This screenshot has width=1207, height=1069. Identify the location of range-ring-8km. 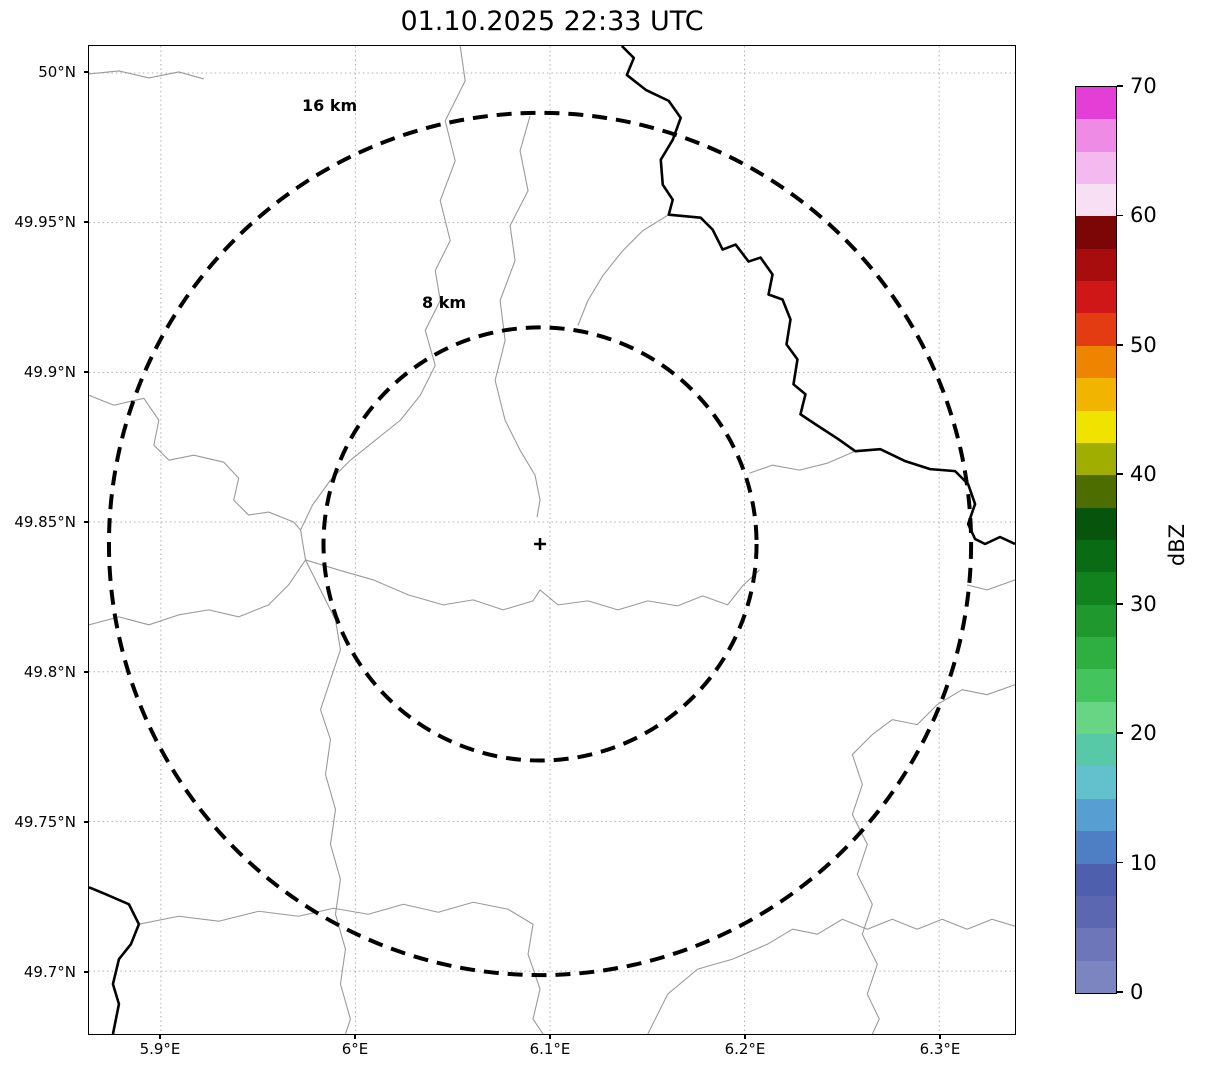
(540, 544).